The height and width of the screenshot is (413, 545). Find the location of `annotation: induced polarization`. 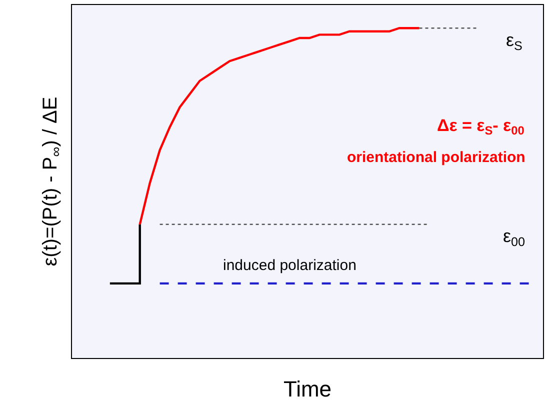

annotation: induced polarization is located at coordinates (289, 265).